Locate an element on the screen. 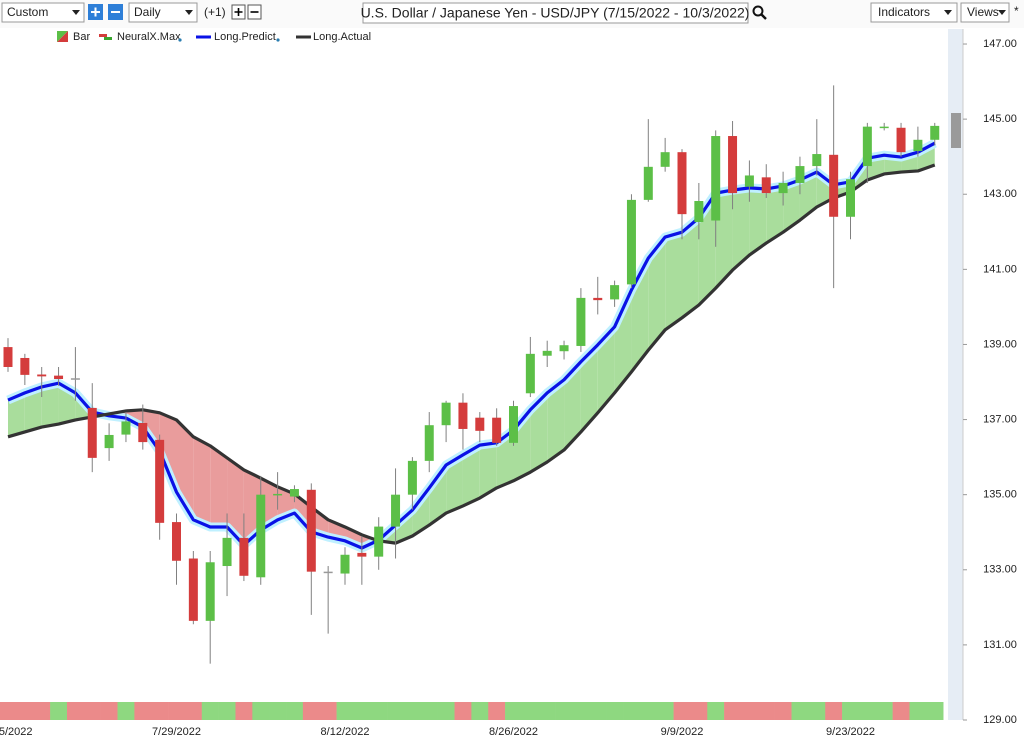 This screenshot has height=741, width=1024. search is located at coordinates (759, 12).